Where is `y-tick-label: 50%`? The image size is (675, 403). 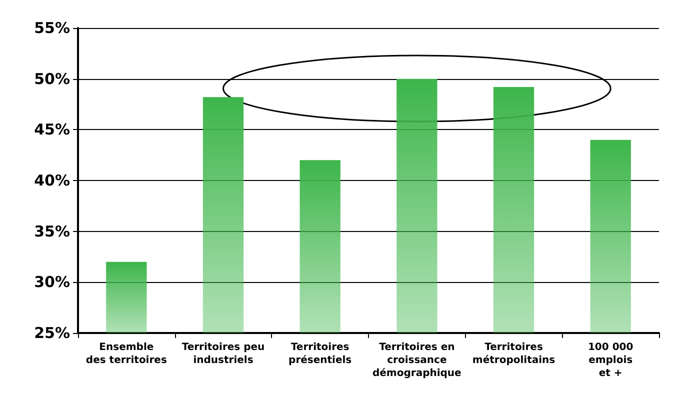
y-tick-label: 50% is located at coordinates (52, 79).